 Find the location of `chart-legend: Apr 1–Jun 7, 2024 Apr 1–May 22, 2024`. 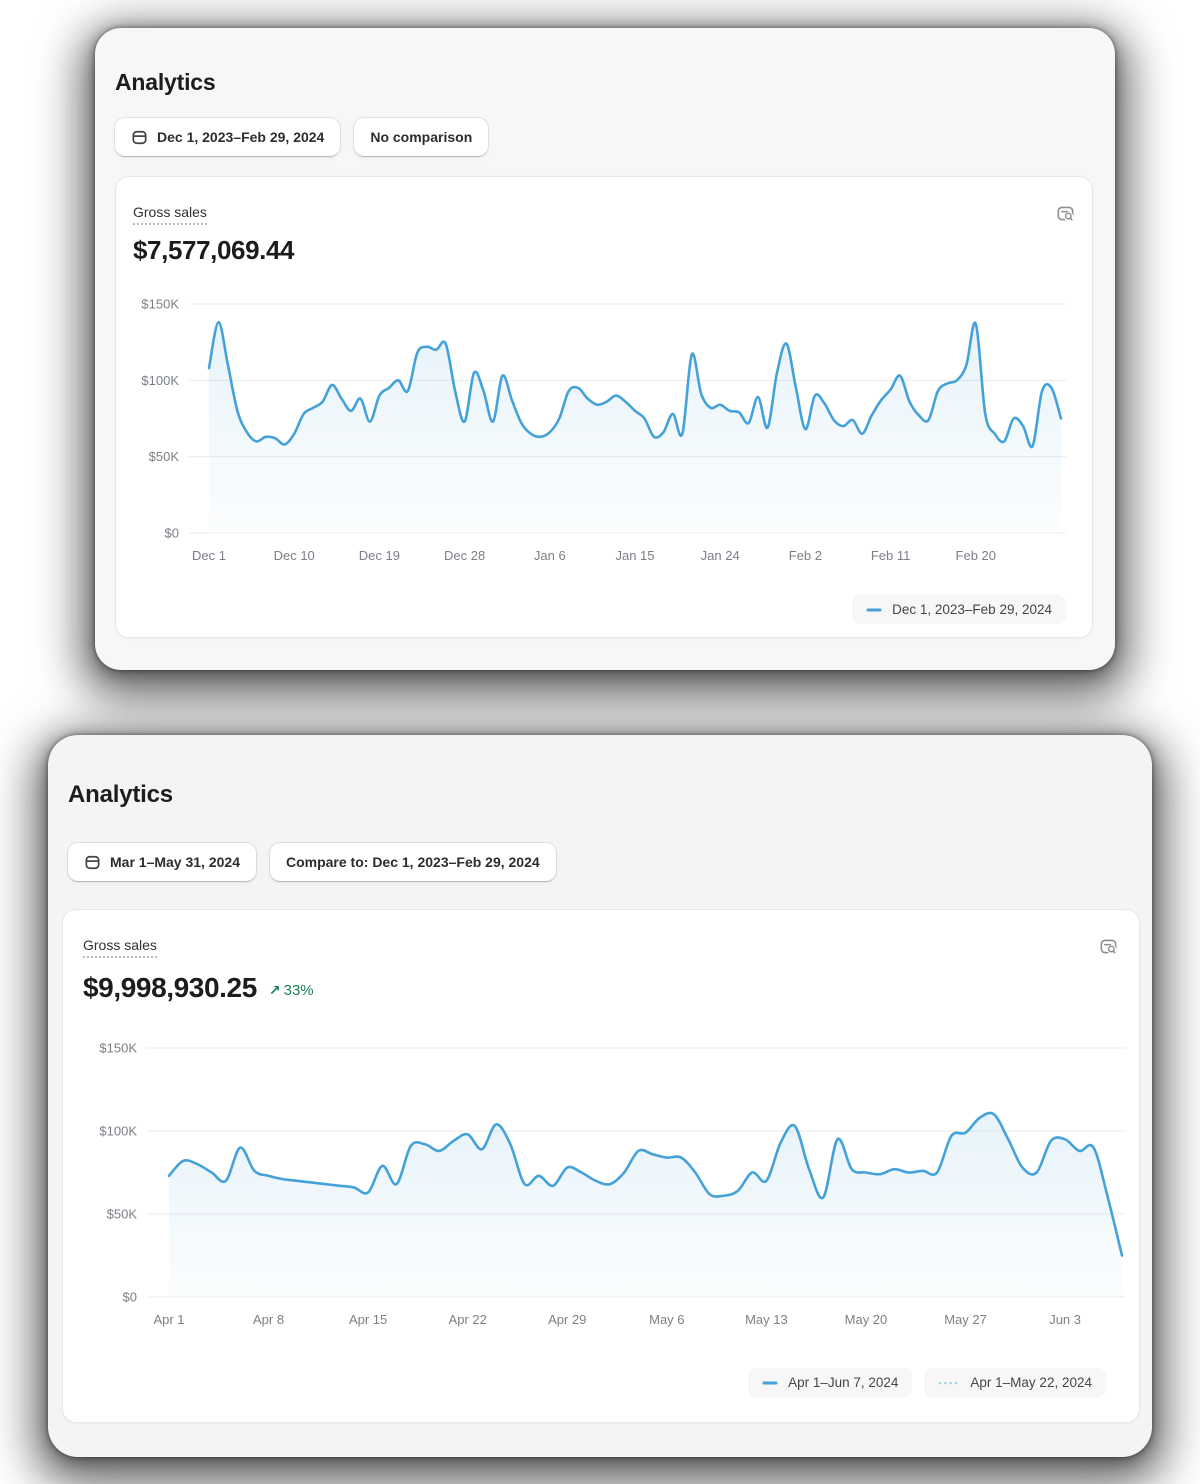

chart-legend: Apr 1–Jun 7, 2024 Apr 1–May 22, 2024 is located at coordinates (927, 1382).